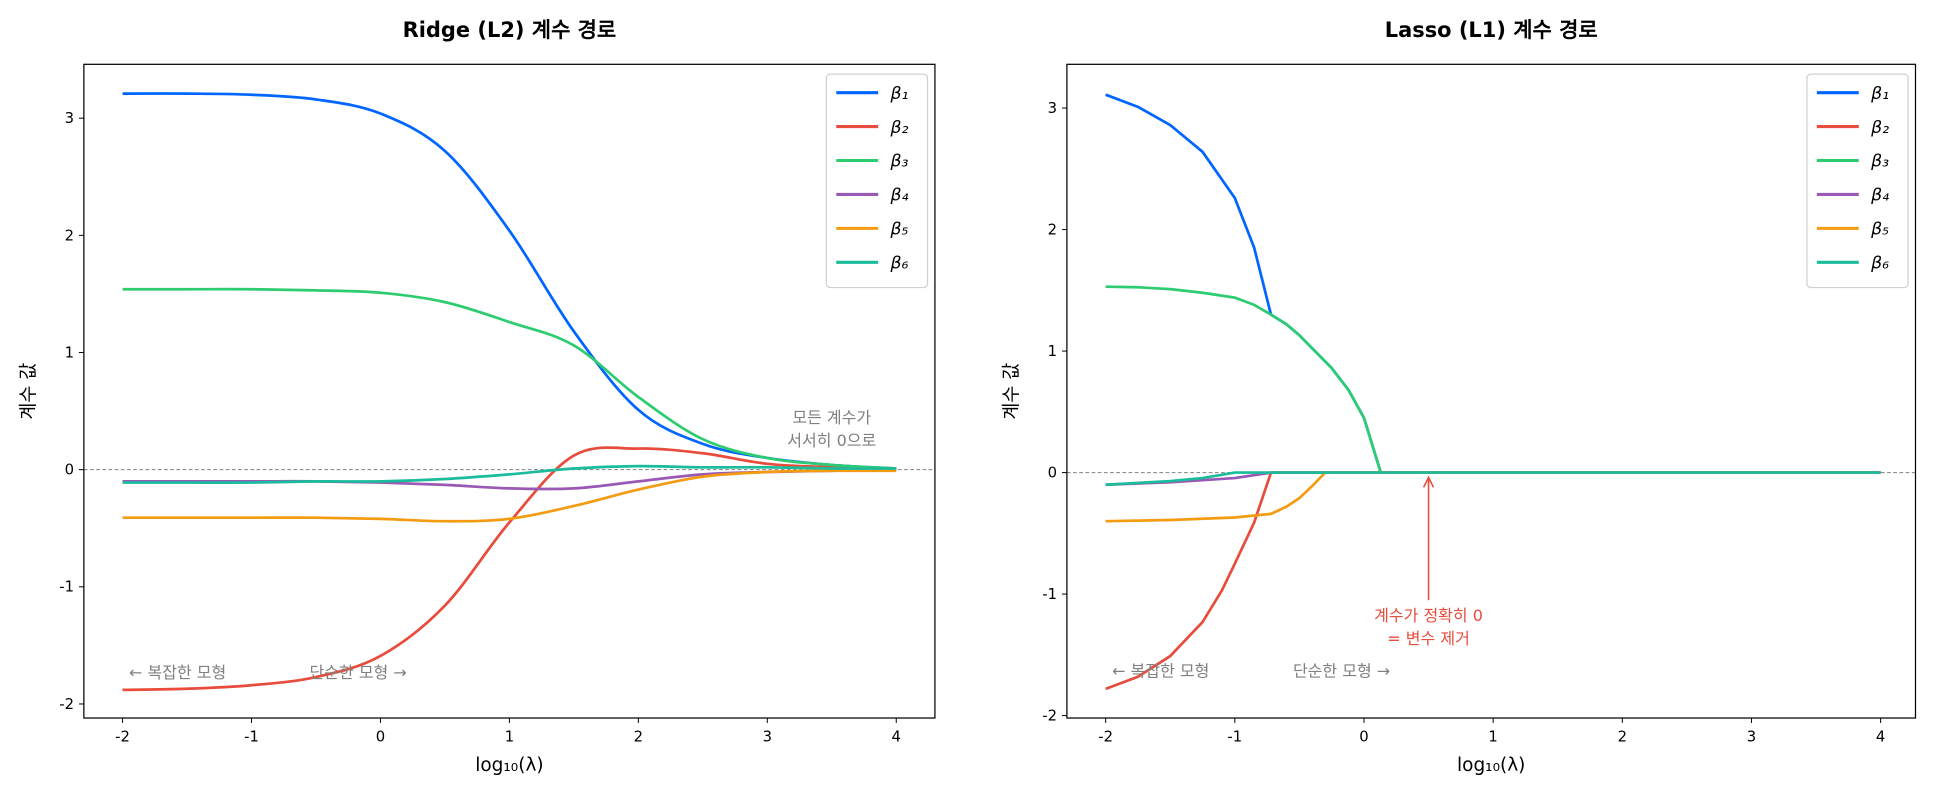 This screenshot has height=807, width=1934. I want to click on chart-title: Lasso (L1) 계수 경로, so click(1491, 30).